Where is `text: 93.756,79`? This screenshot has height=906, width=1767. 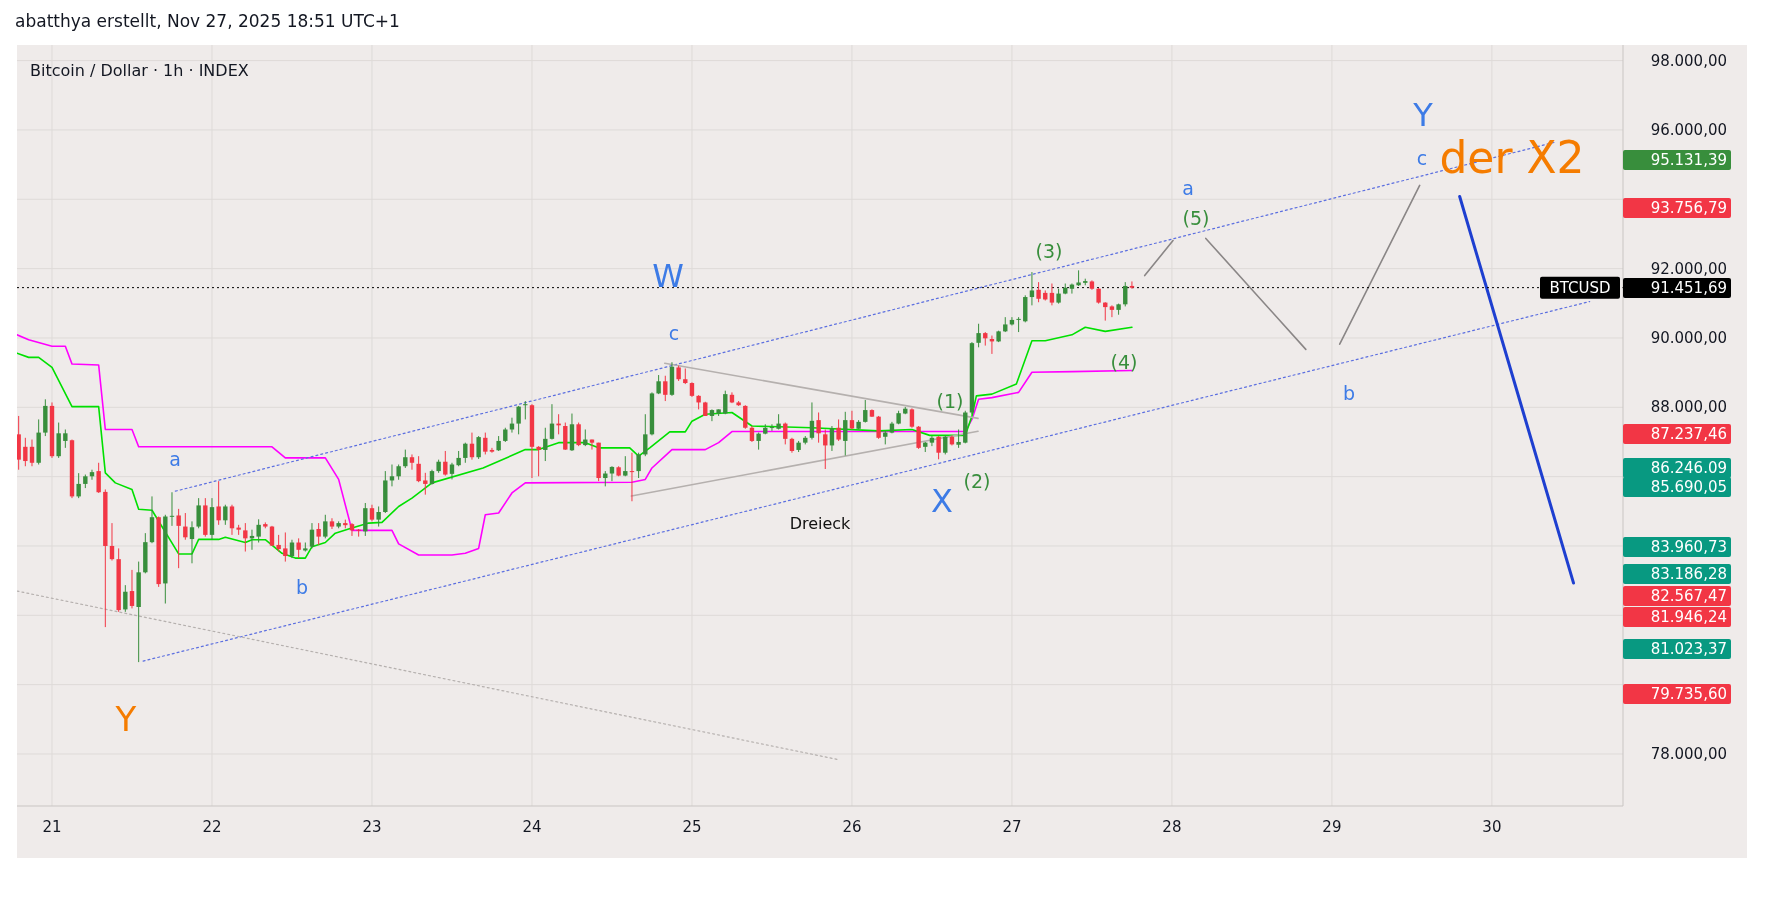
text: 93.756,79 is located at coordinates (1688, 208).